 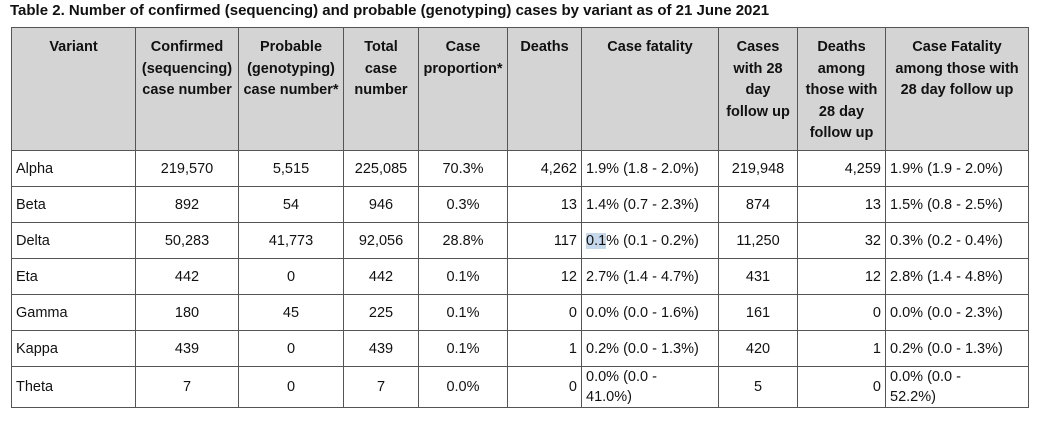 I want to click on cell-fatality-rest: % (0.1 - 0.2%), so click(x=652, y=240).